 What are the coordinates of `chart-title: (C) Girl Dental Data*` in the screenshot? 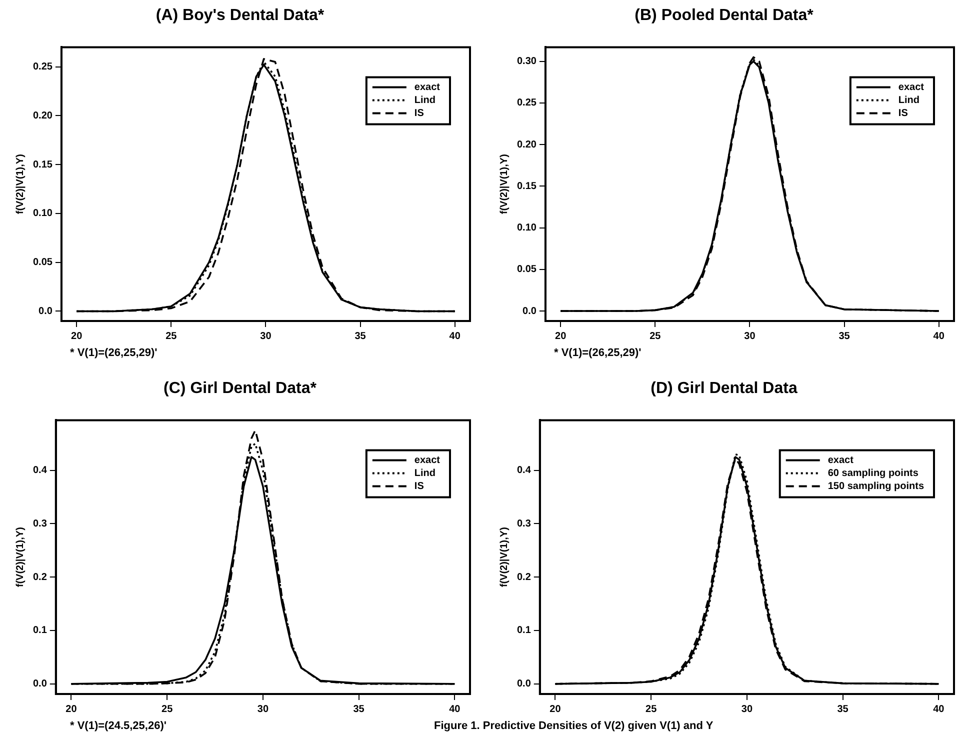 It's located at (241, 389).